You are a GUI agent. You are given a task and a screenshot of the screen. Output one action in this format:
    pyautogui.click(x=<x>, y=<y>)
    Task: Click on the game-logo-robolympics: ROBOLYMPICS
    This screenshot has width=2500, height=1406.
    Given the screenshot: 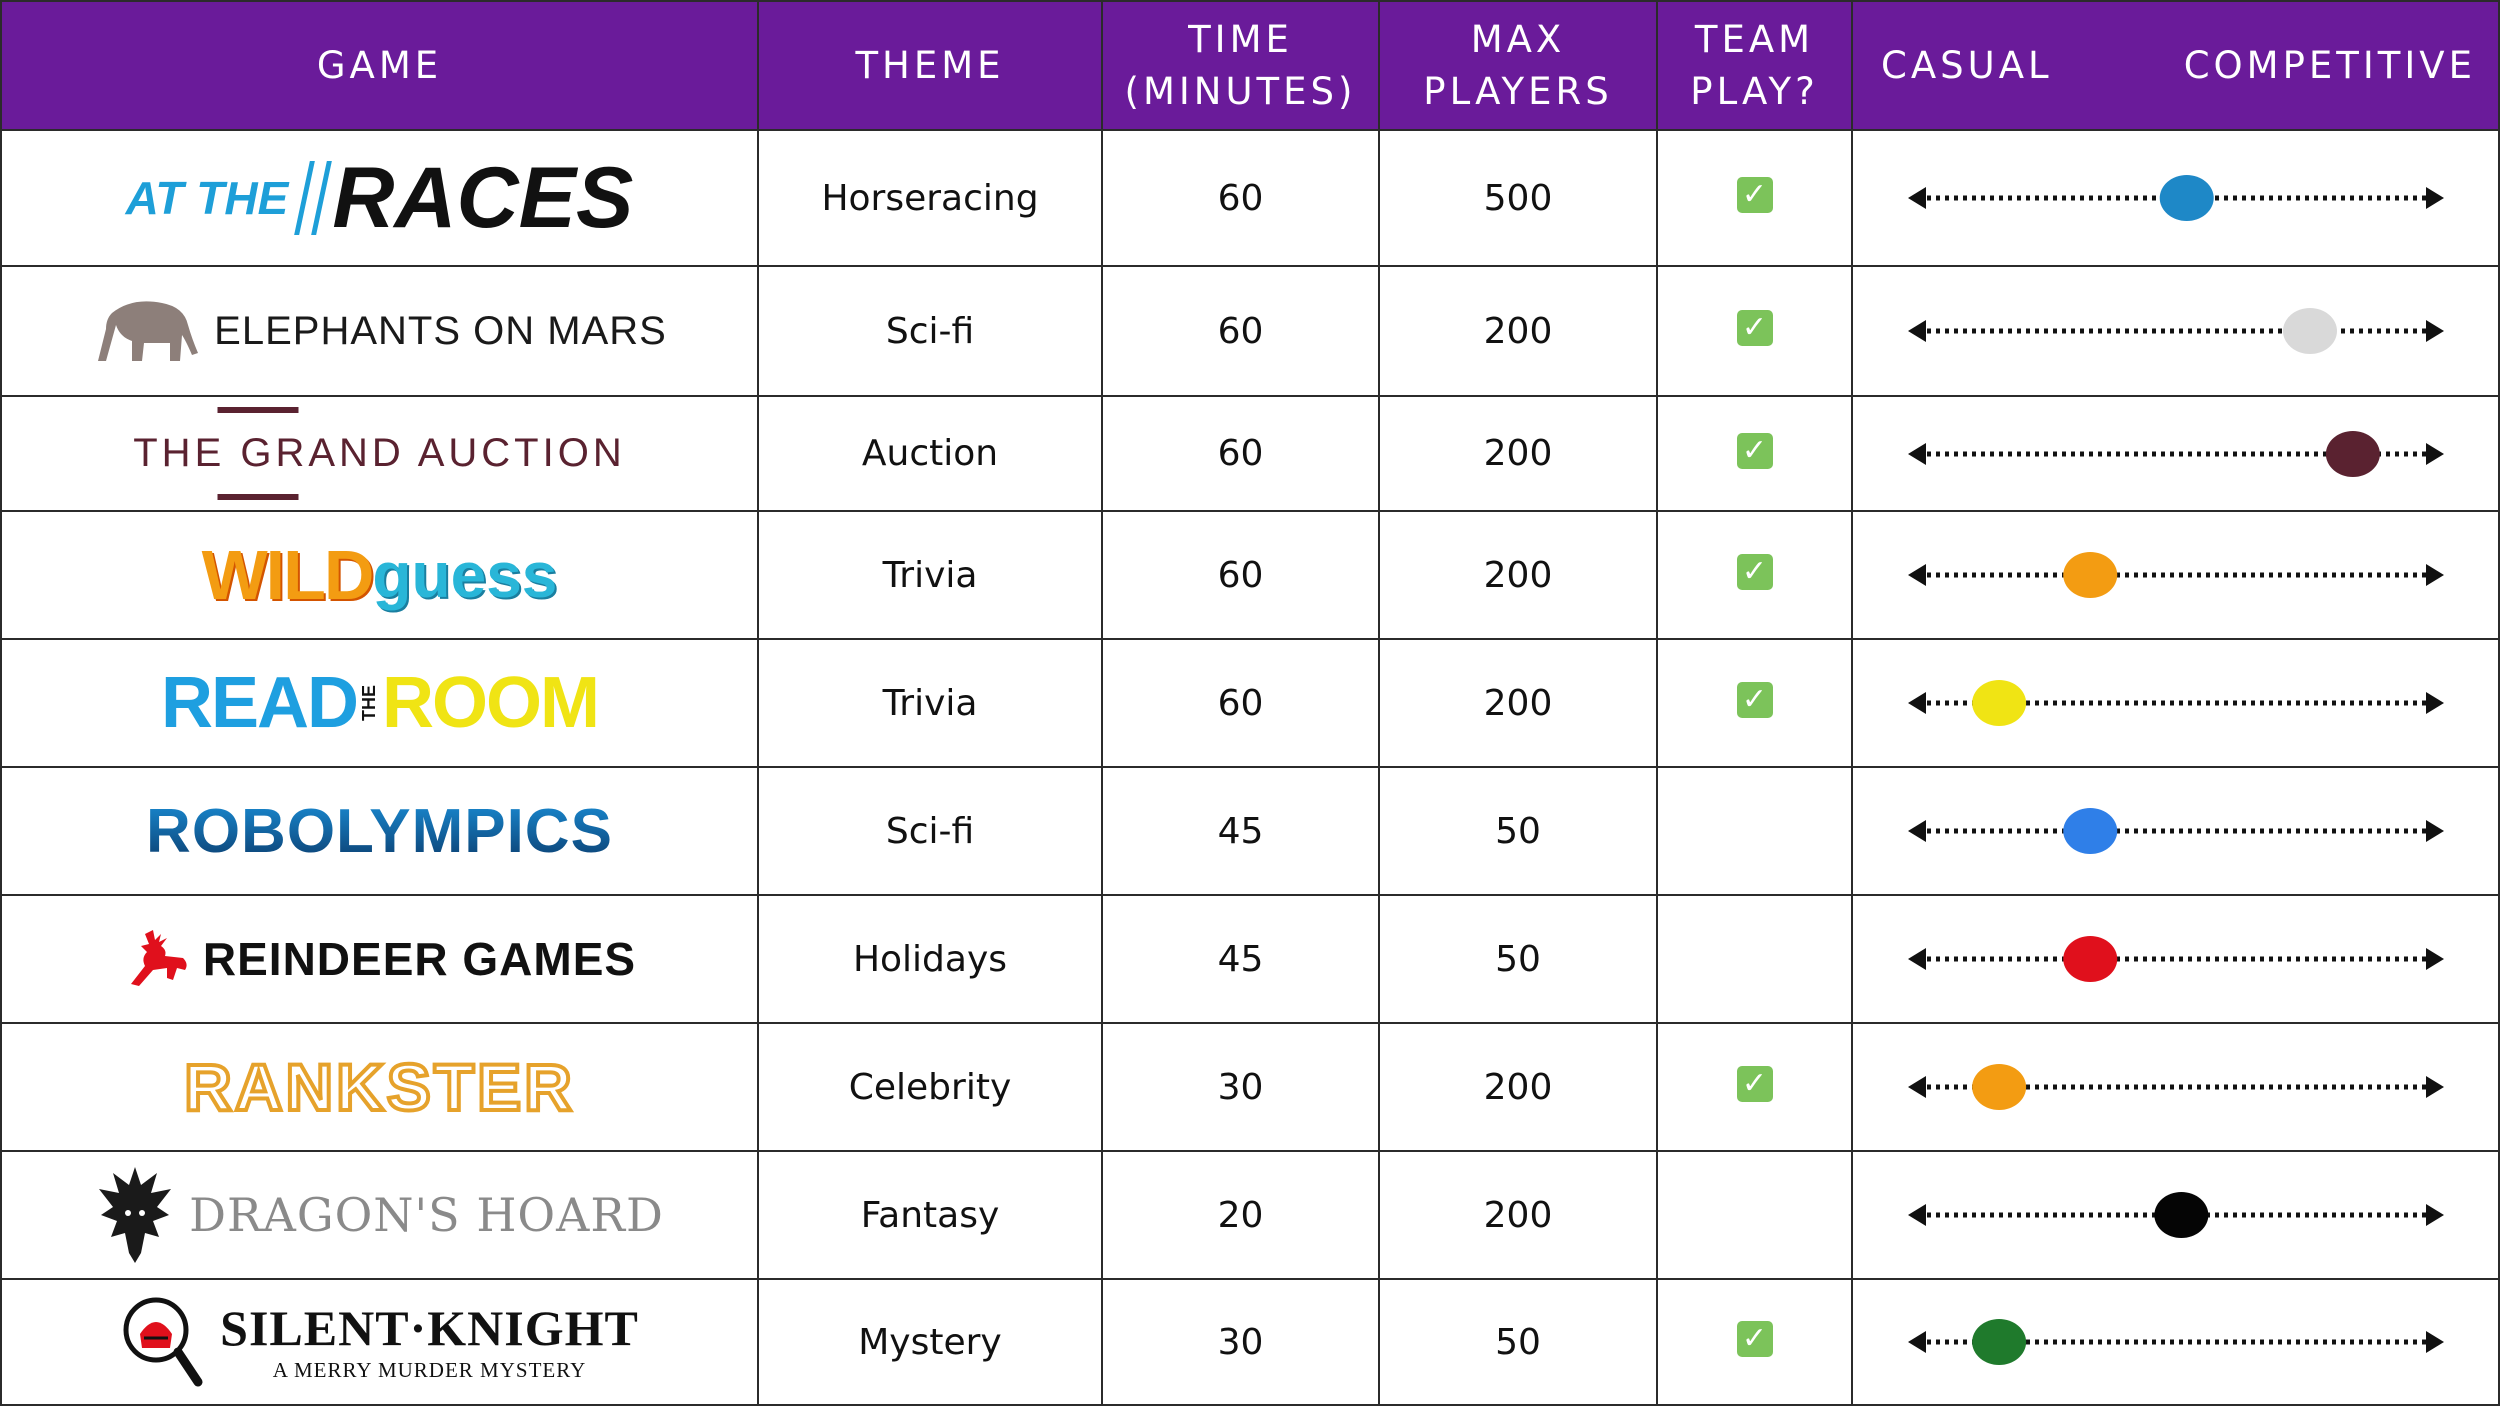 What is the action you would take?
    pyautogui.click(x=379, y=831)
    